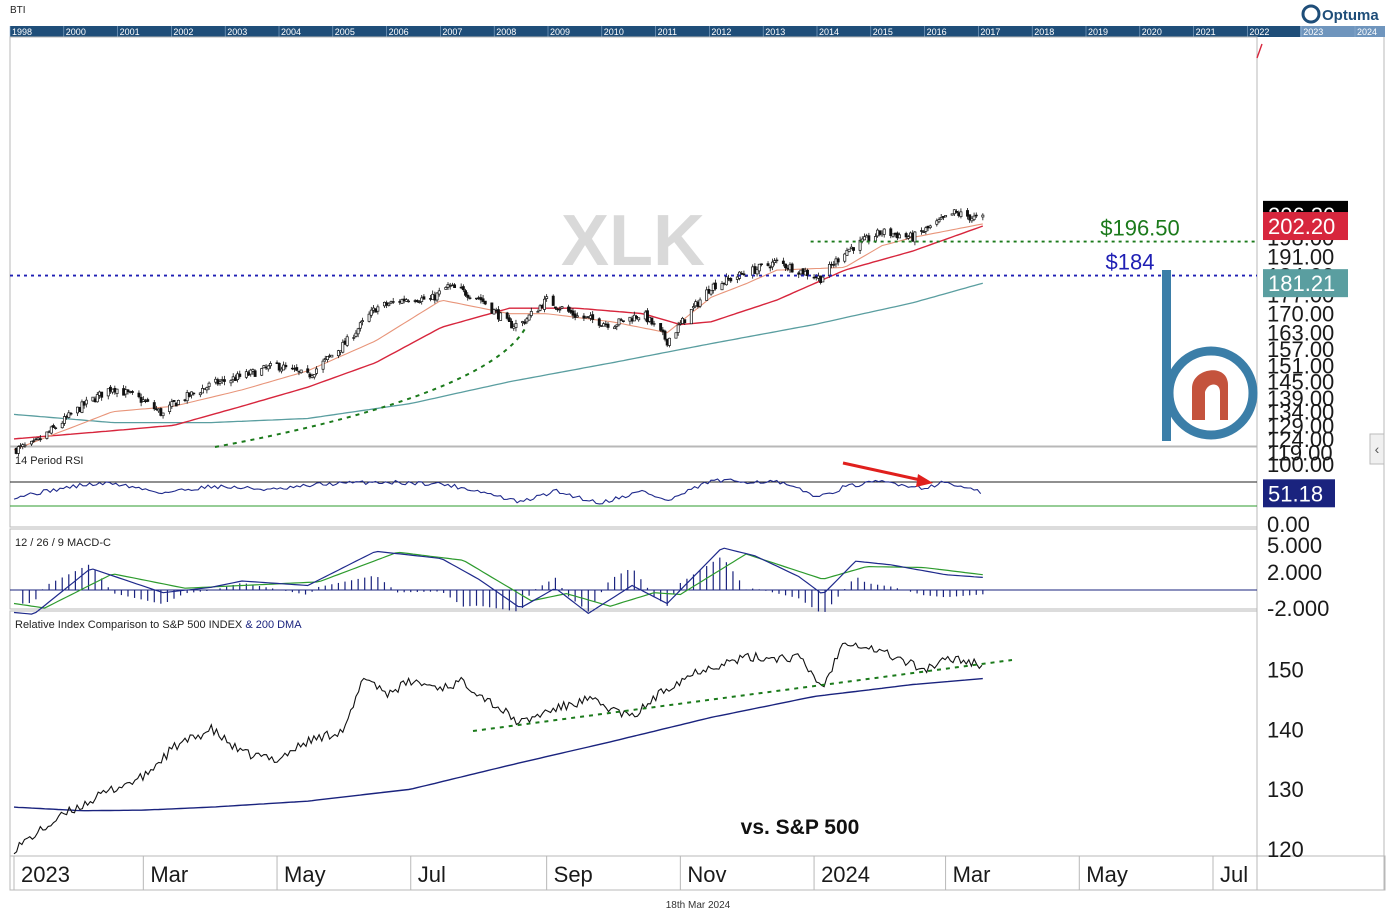  What do you see at coordinates (345, 32) in the screenshot?
I see `timeline-year-label: 2005` at bounding box center [345, 32].